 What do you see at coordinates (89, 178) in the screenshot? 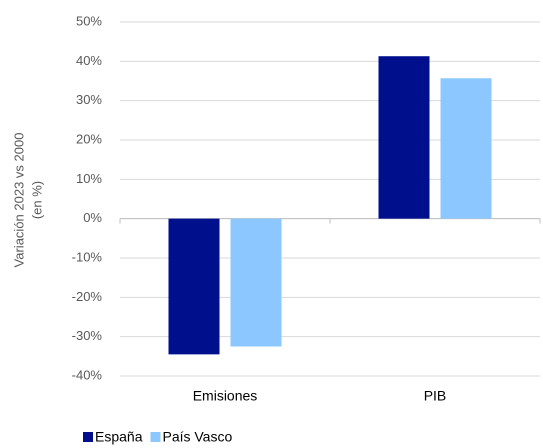
I see `y-tick-label: 10%` at bounding box center [89, 178].